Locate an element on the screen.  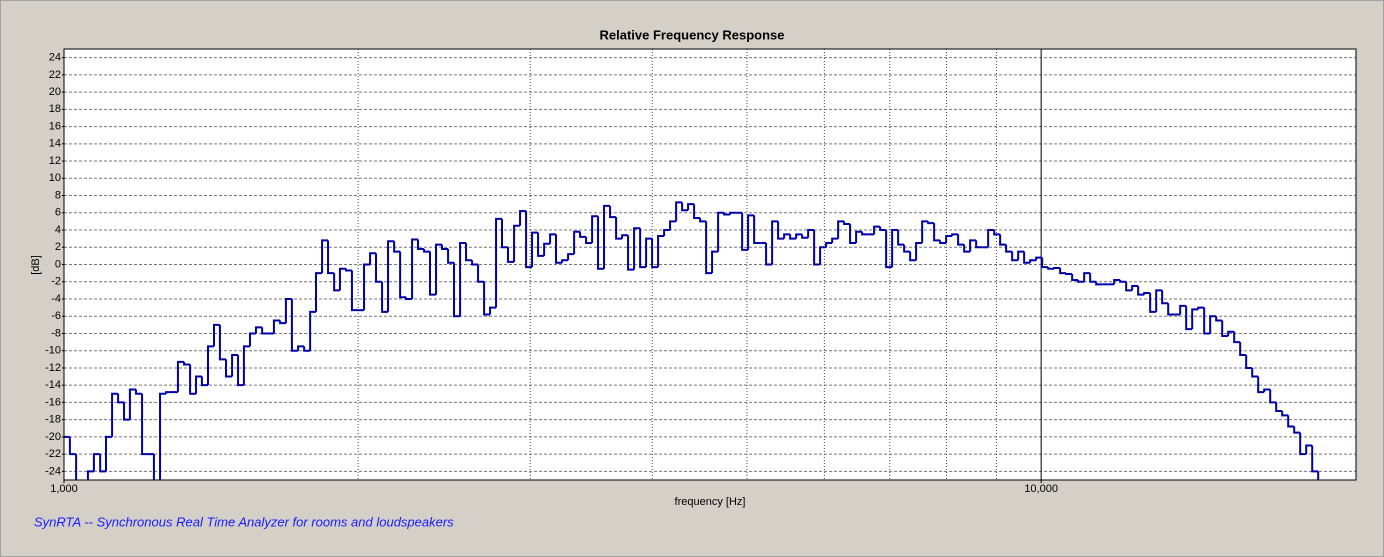
y-tick-label: 6 is located at coordinates (58, 213).